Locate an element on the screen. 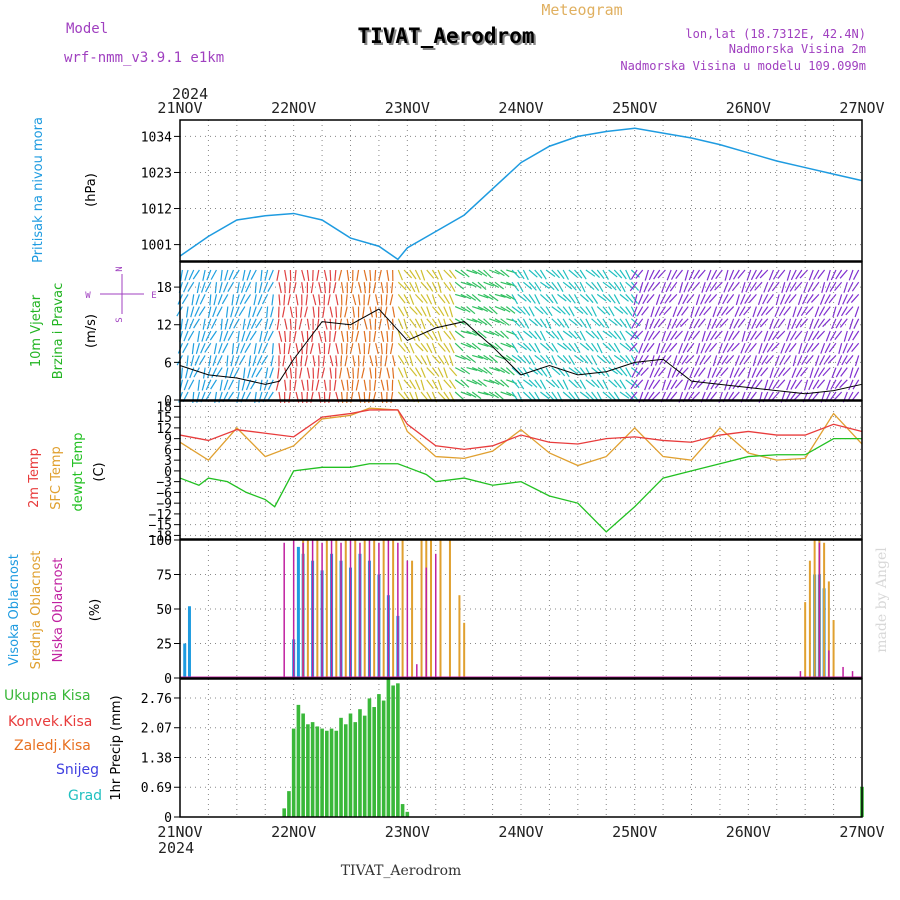  wind-speed-series is located at coordinates (521, 351).